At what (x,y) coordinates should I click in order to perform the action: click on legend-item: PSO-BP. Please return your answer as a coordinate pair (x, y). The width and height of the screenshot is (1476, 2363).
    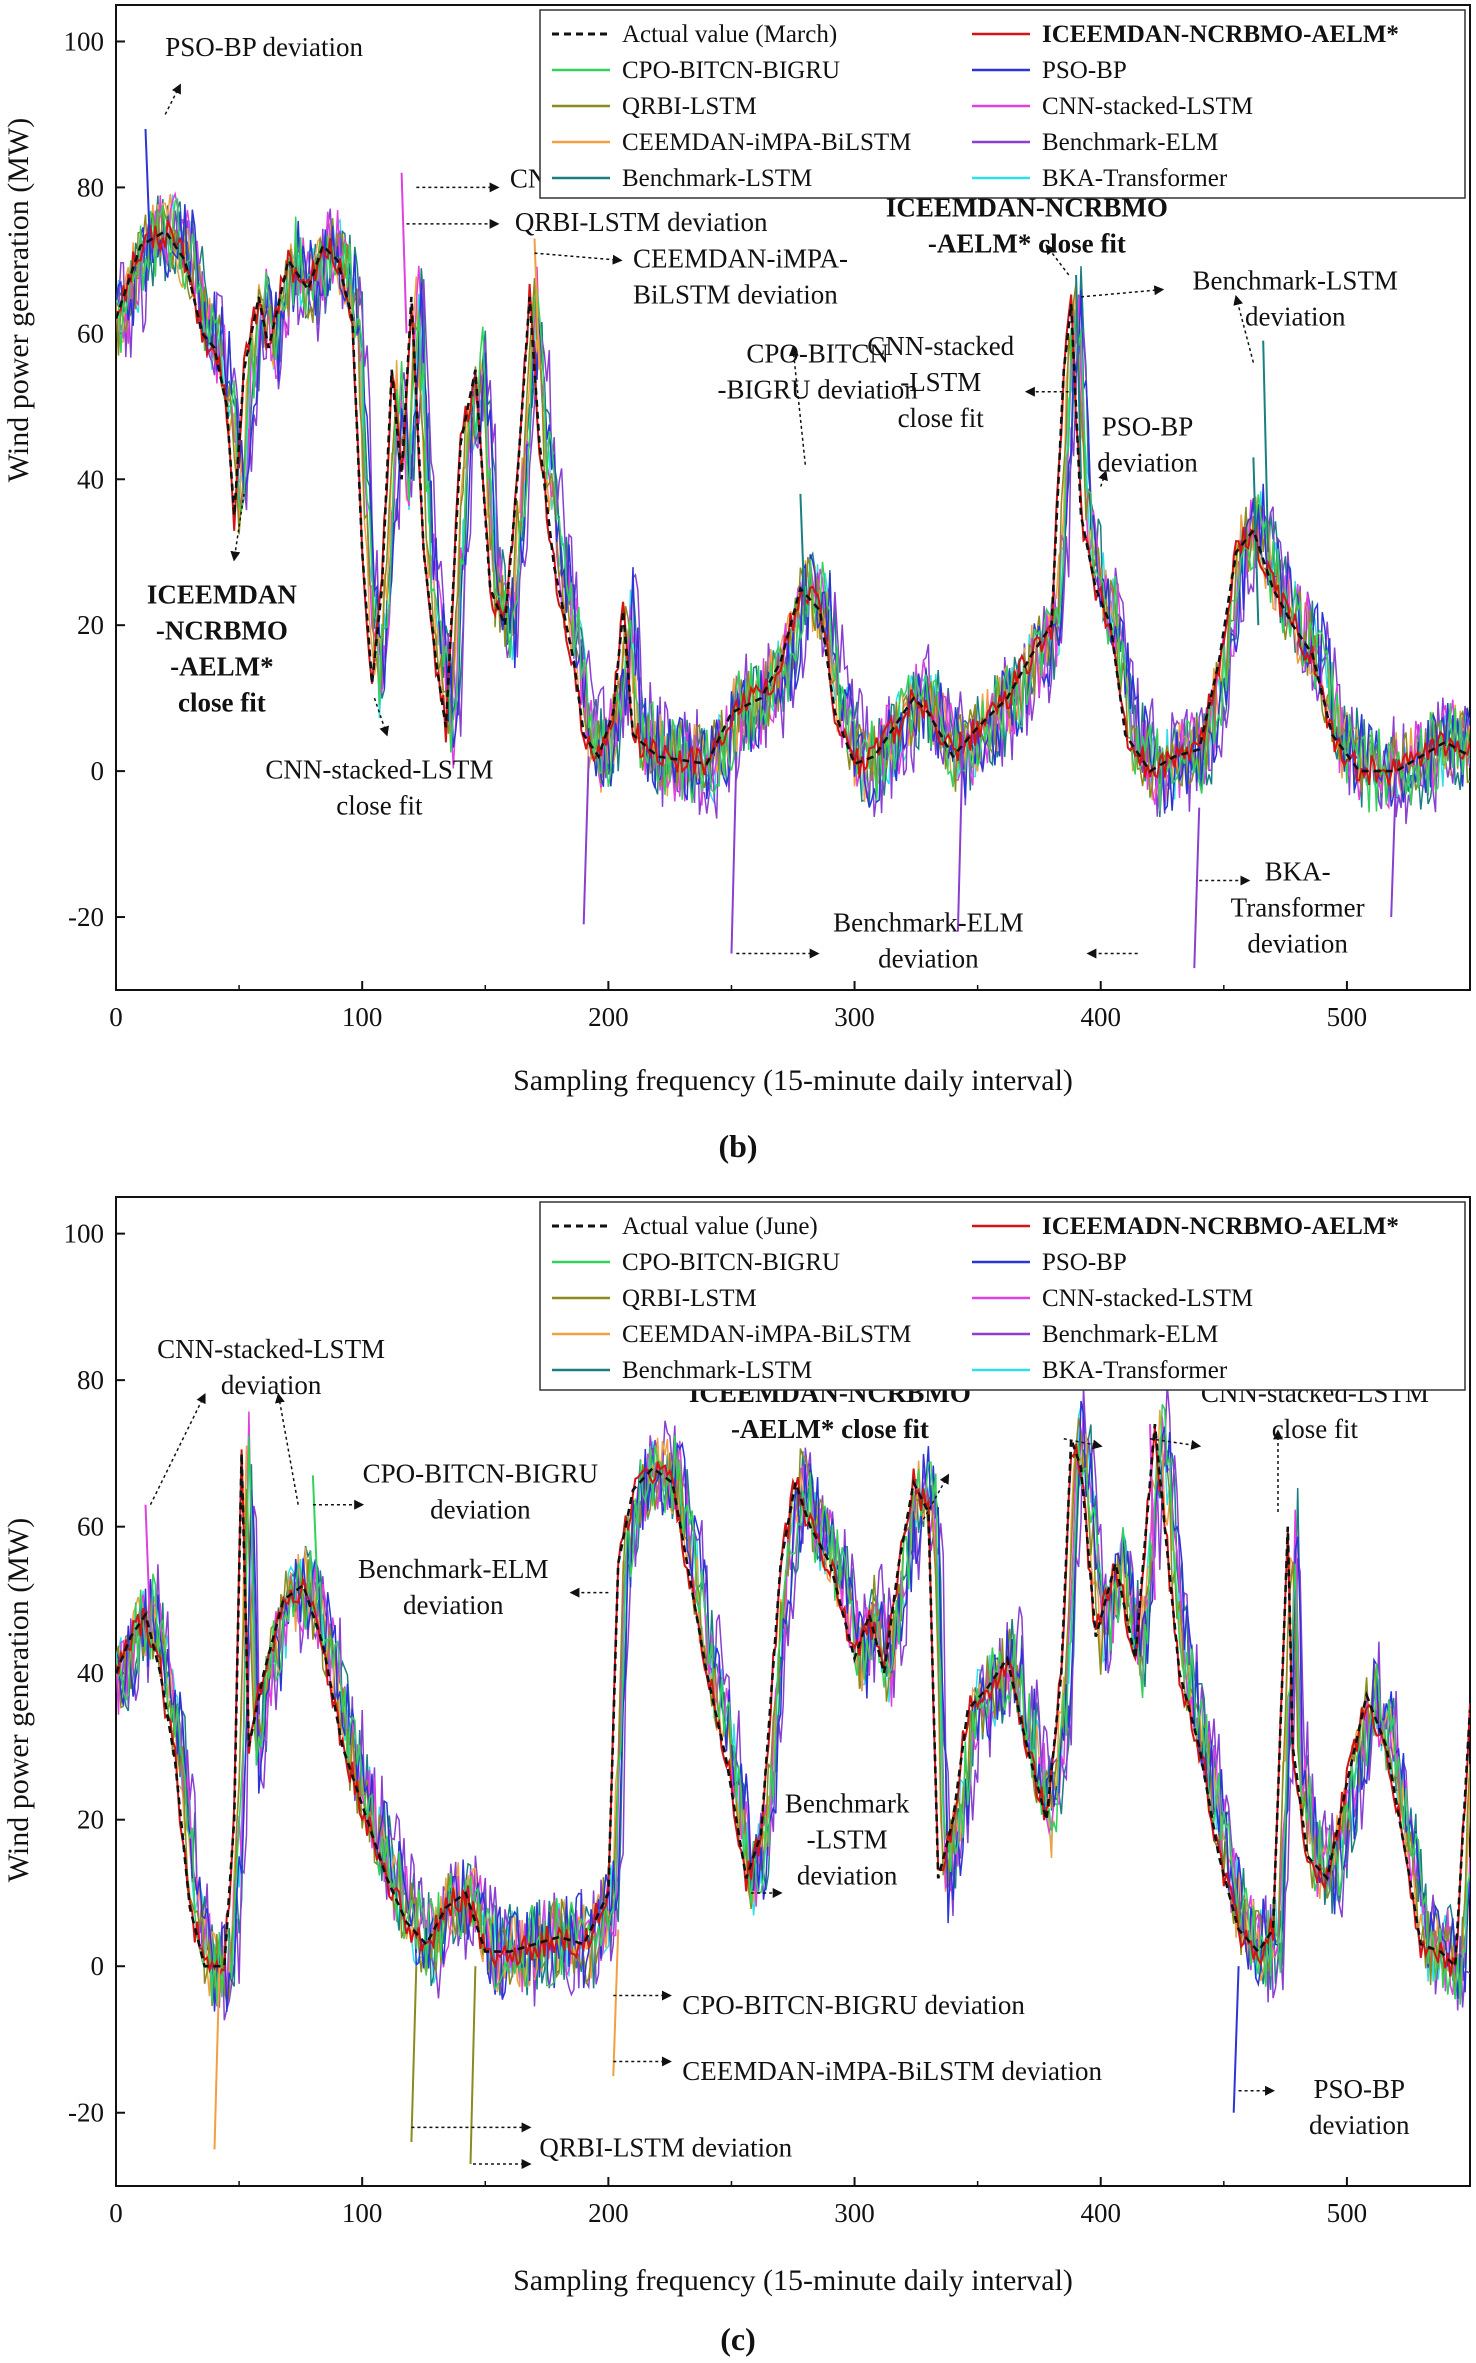
    Looking at the image, I should click on (1049, 1262).